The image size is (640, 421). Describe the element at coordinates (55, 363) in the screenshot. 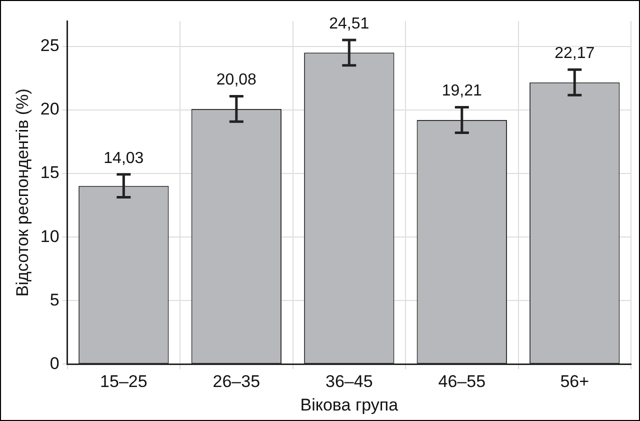

I see `y-tick-label: 0` at that location.